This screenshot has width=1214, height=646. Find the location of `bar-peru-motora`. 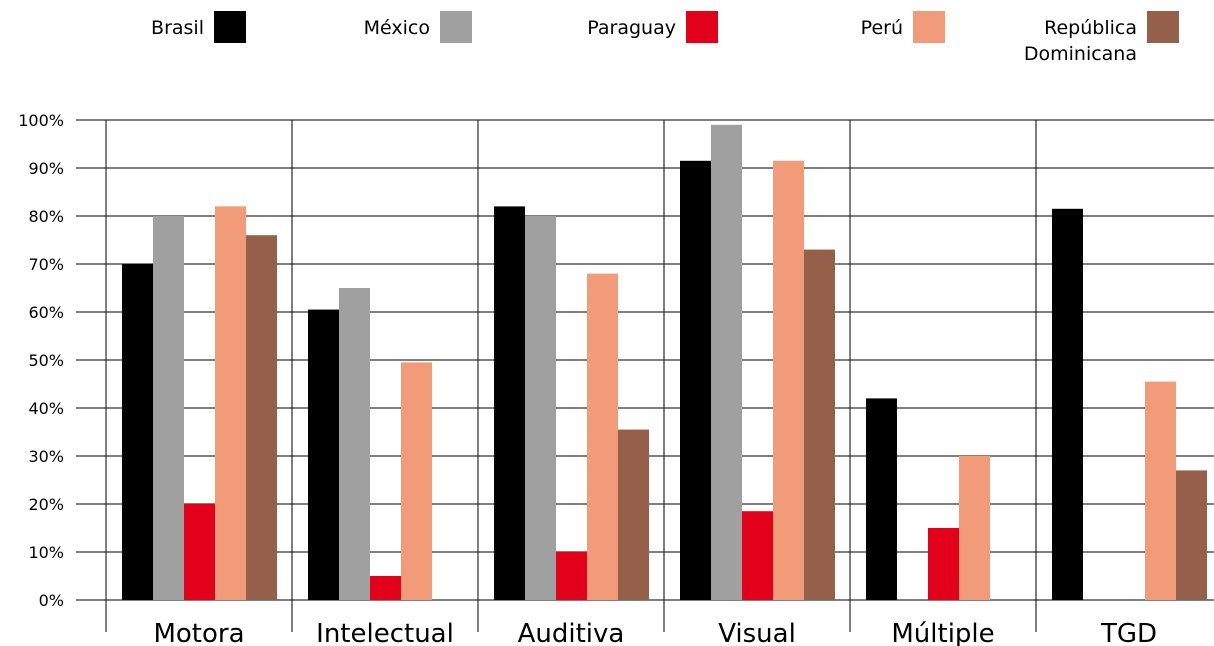

bar-peru-motora is located at coordinates (230, 403).